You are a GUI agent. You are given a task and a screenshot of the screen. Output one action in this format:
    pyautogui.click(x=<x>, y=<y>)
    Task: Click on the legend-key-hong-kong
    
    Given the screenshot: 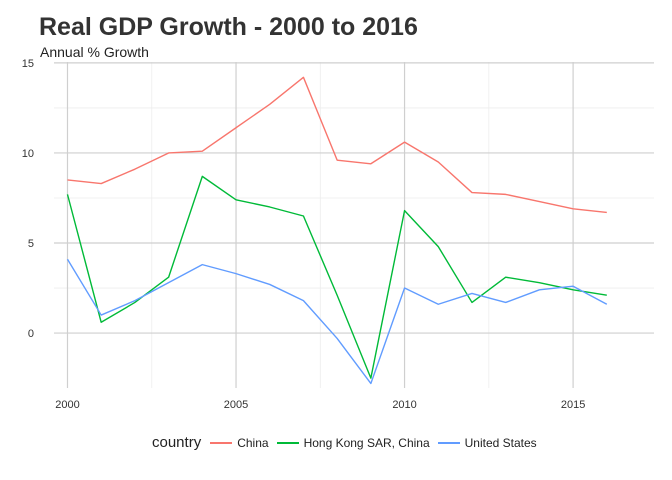 What is the action you would take?
    pyautogui.click(x=287, y=442)
    